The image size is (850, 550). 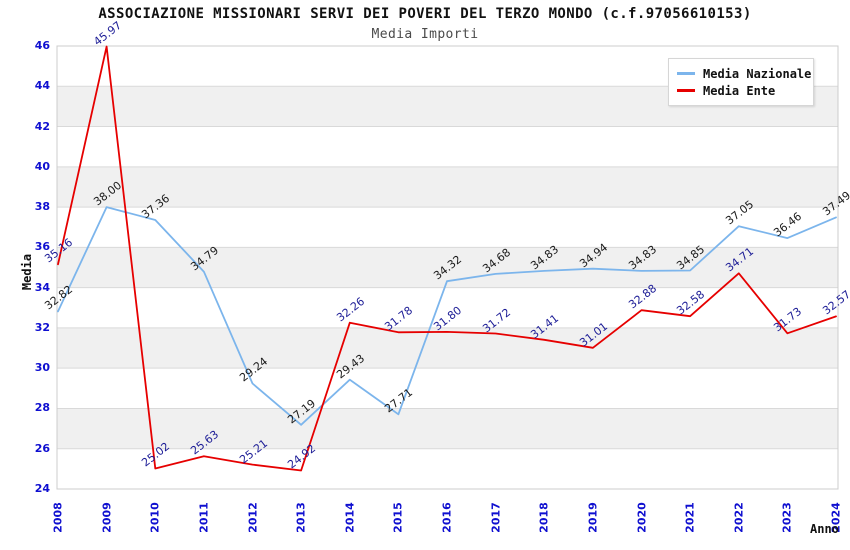 I want to click on x-tick-label: 2012, so click(x=252, y=517).